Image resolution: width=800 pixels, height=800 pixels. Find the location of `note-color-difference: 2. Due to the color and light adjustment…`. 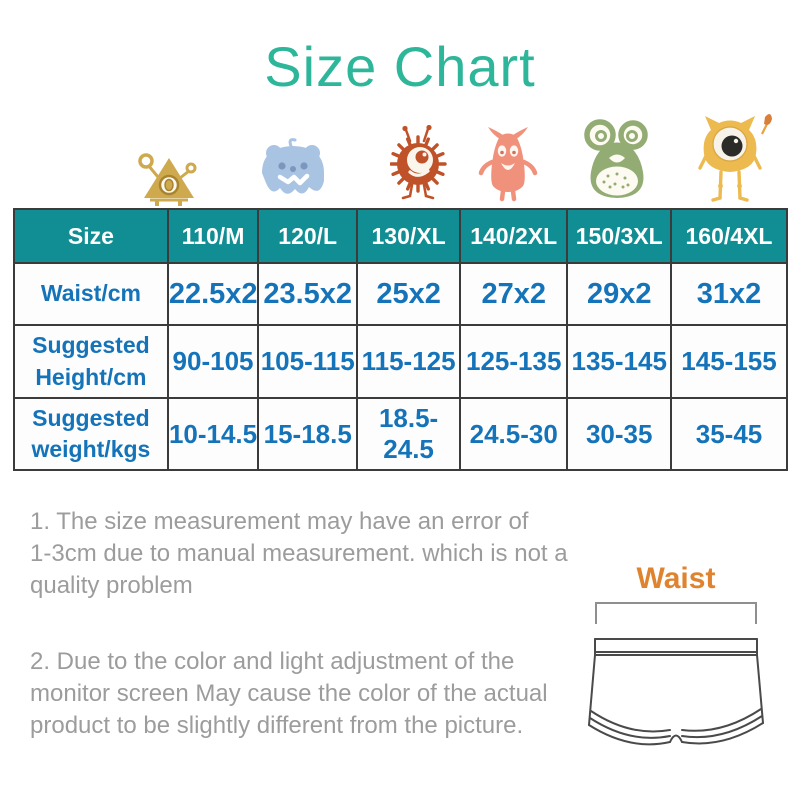

note-color-difference: 2. Due to the color and light adjustment… is located at coordinates (289, 694).